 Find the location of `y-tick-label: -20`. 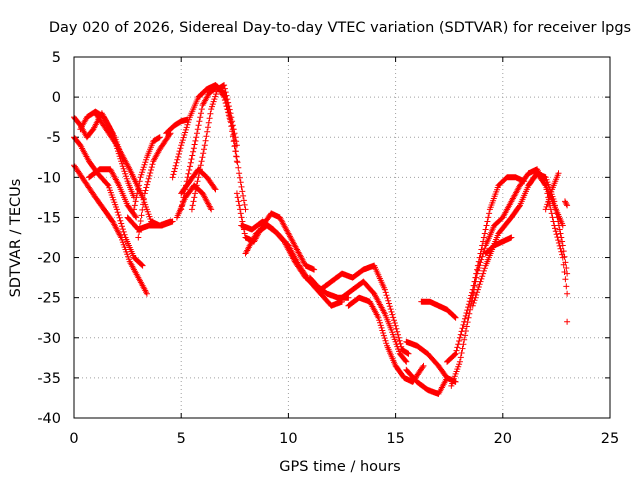

y-tick-label: -20 is located at coordinates (49, 259).